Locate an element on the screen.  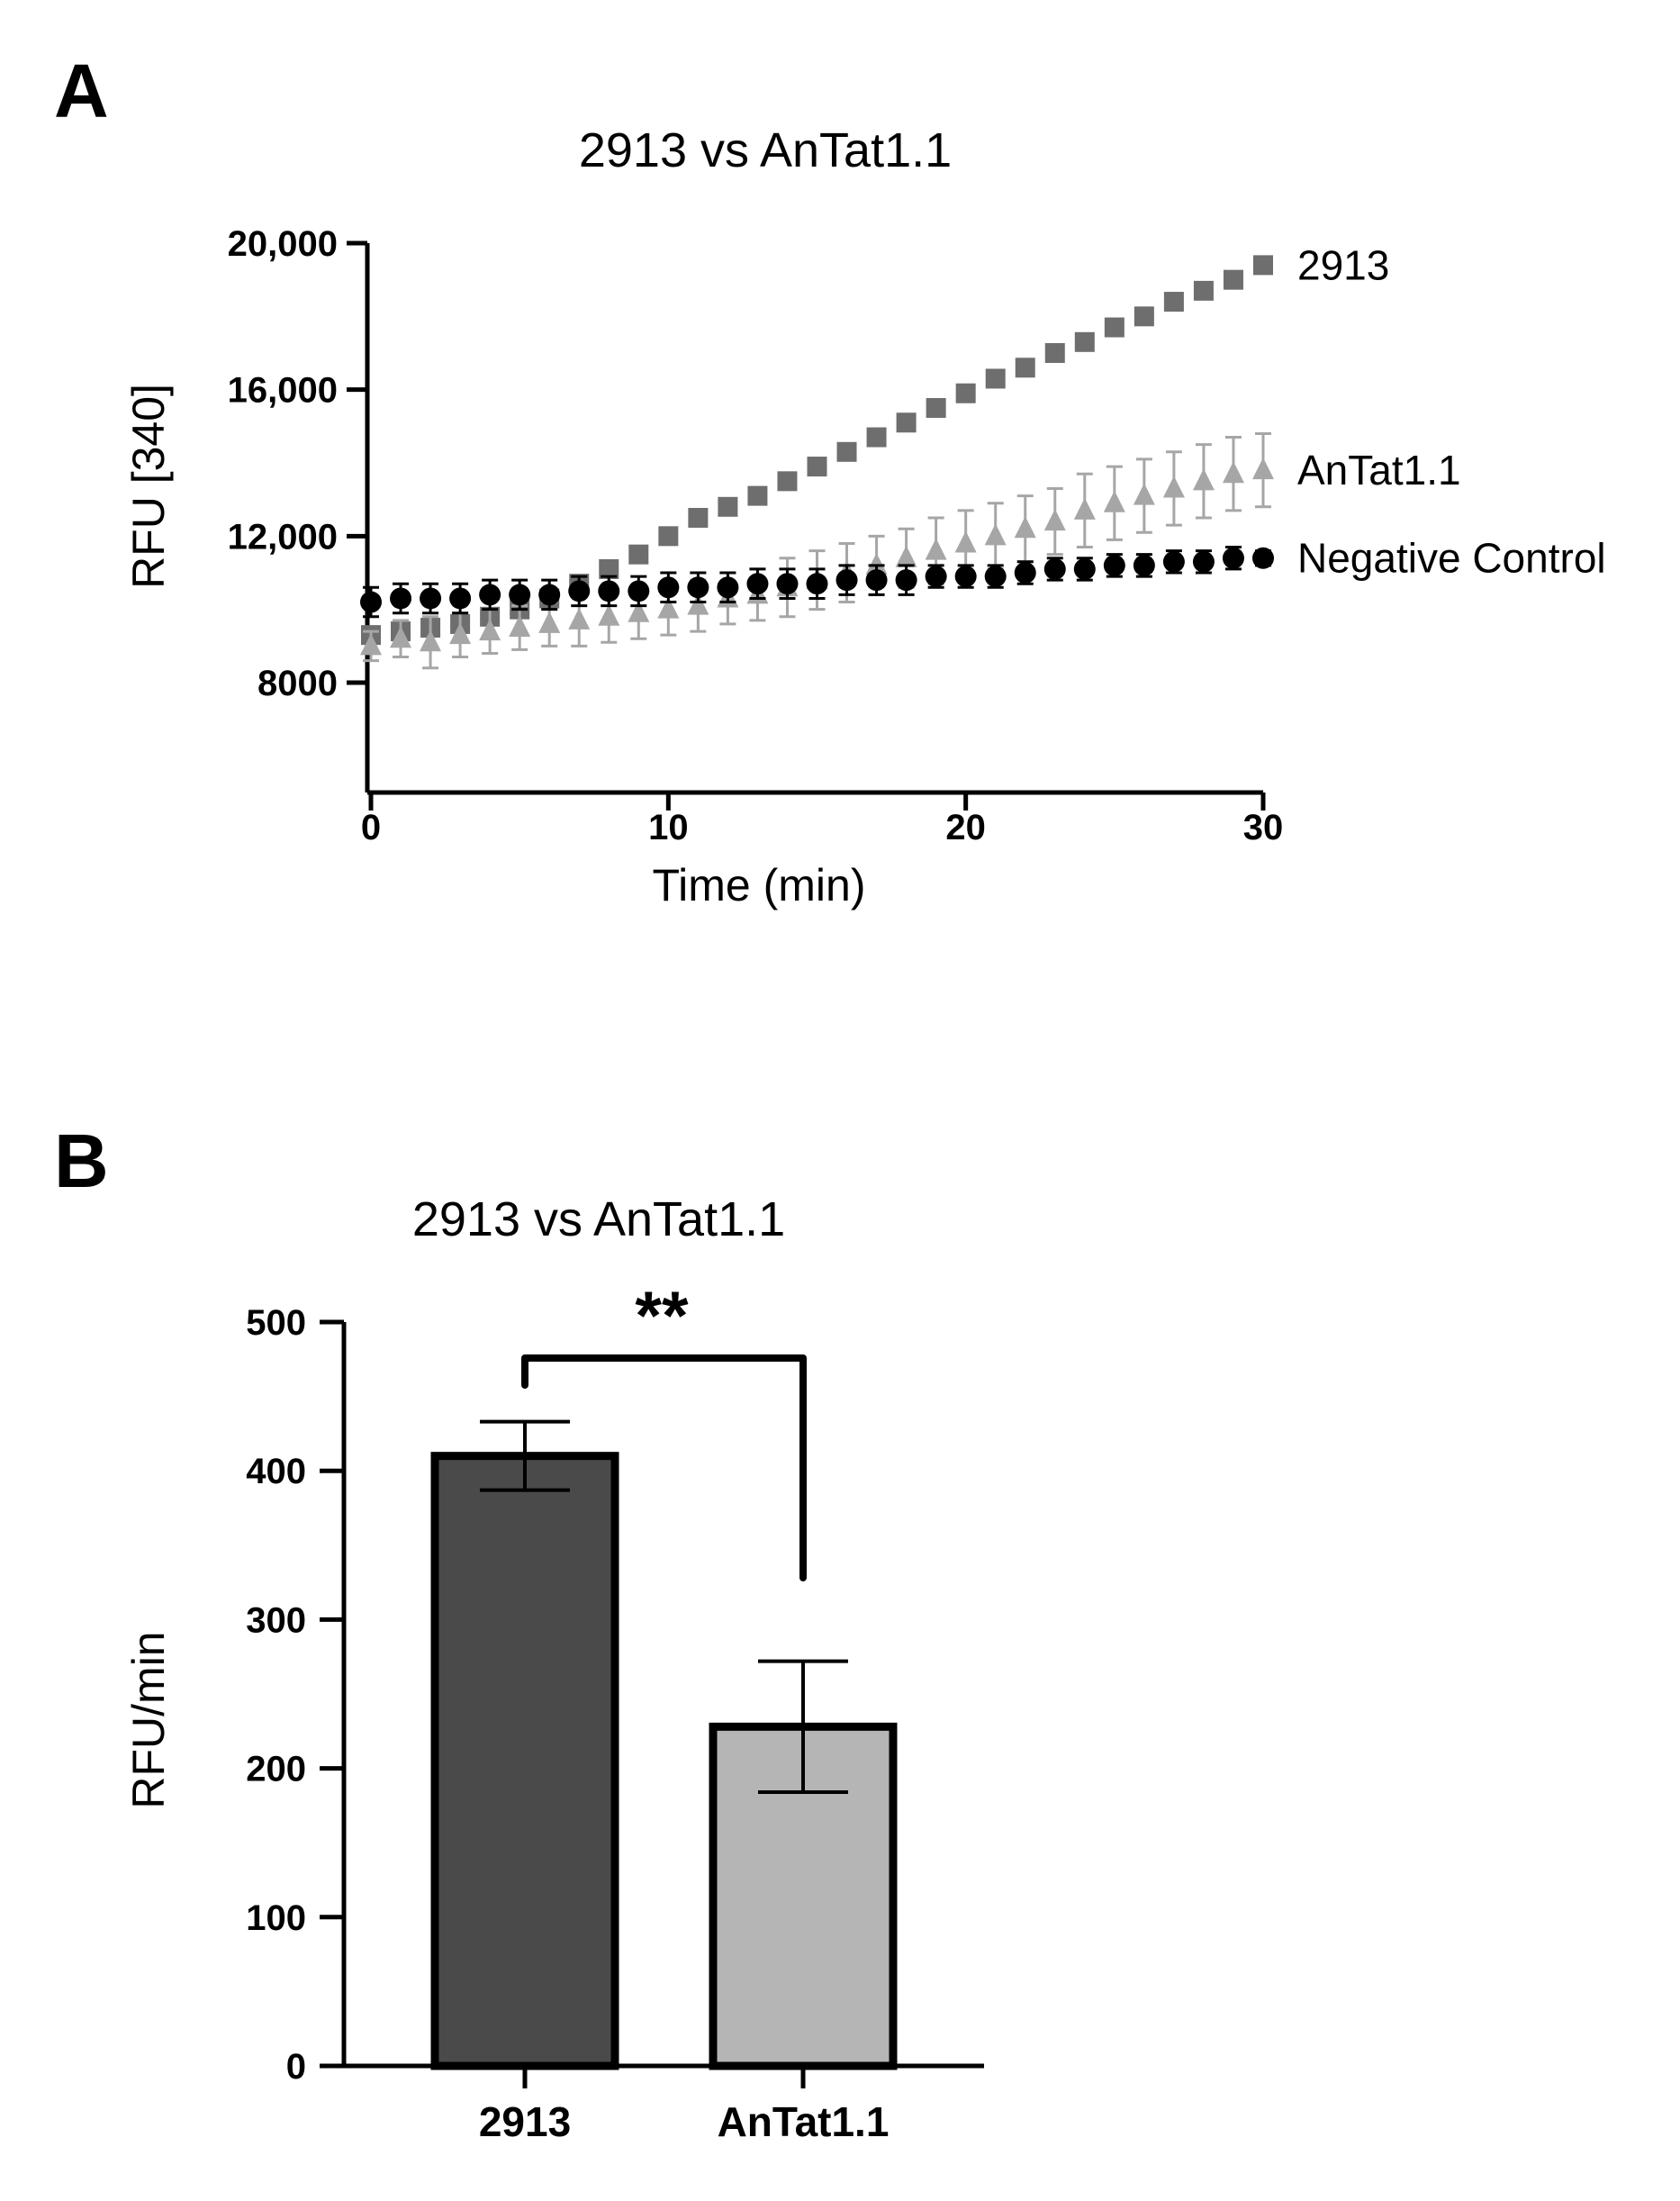
panel-a-y-tick-label: 16,000 is located at coordinates (283, 391).